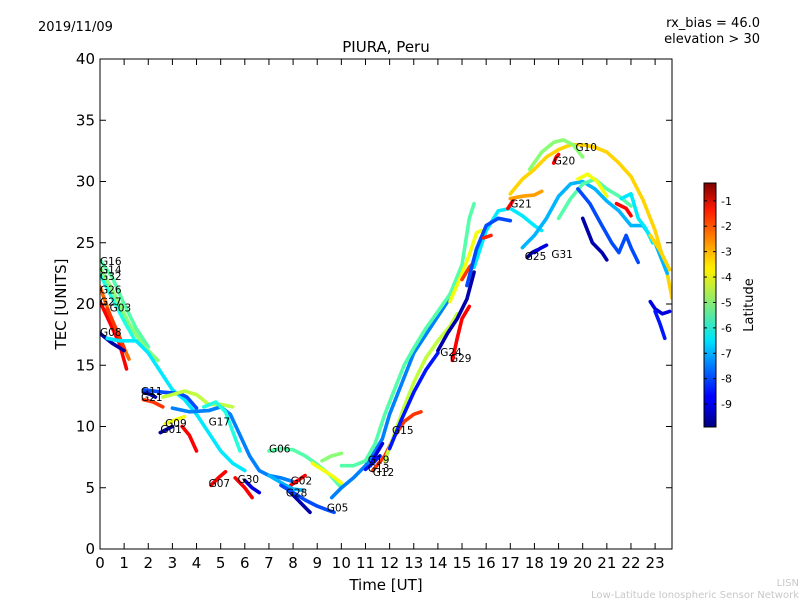  What do you see at coordinates (111, 333) in the screenshot?
I see `satellite-label: G08` at bounding box center [111, 333].